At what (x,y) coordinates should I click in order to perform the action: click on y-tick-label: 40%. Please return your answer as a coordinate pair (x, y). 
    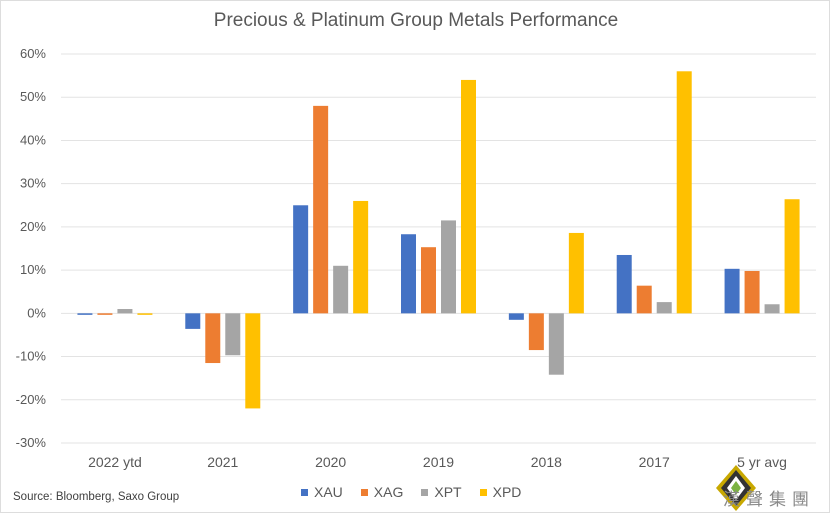
    Looking at the image, I should click on (33, 139).